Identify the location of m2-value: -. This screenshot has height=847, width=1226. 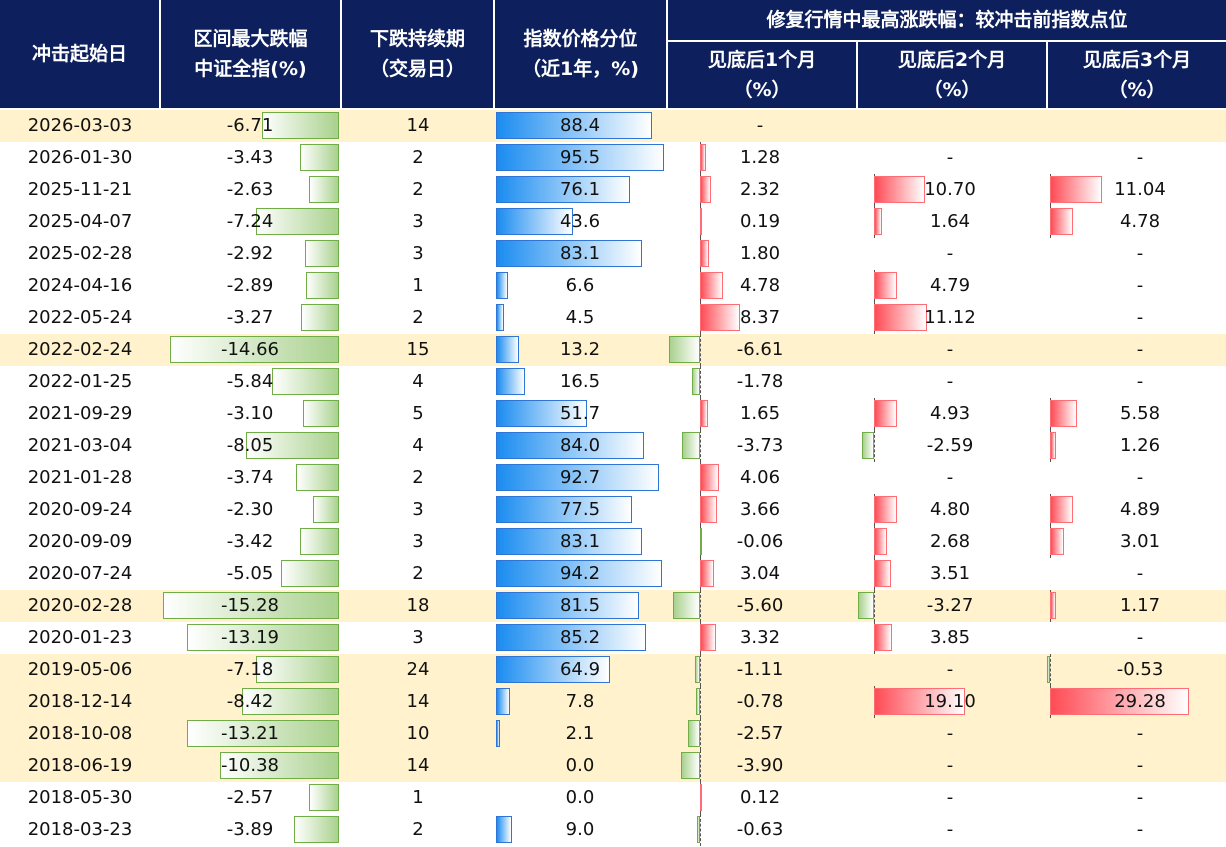
(950, 253).